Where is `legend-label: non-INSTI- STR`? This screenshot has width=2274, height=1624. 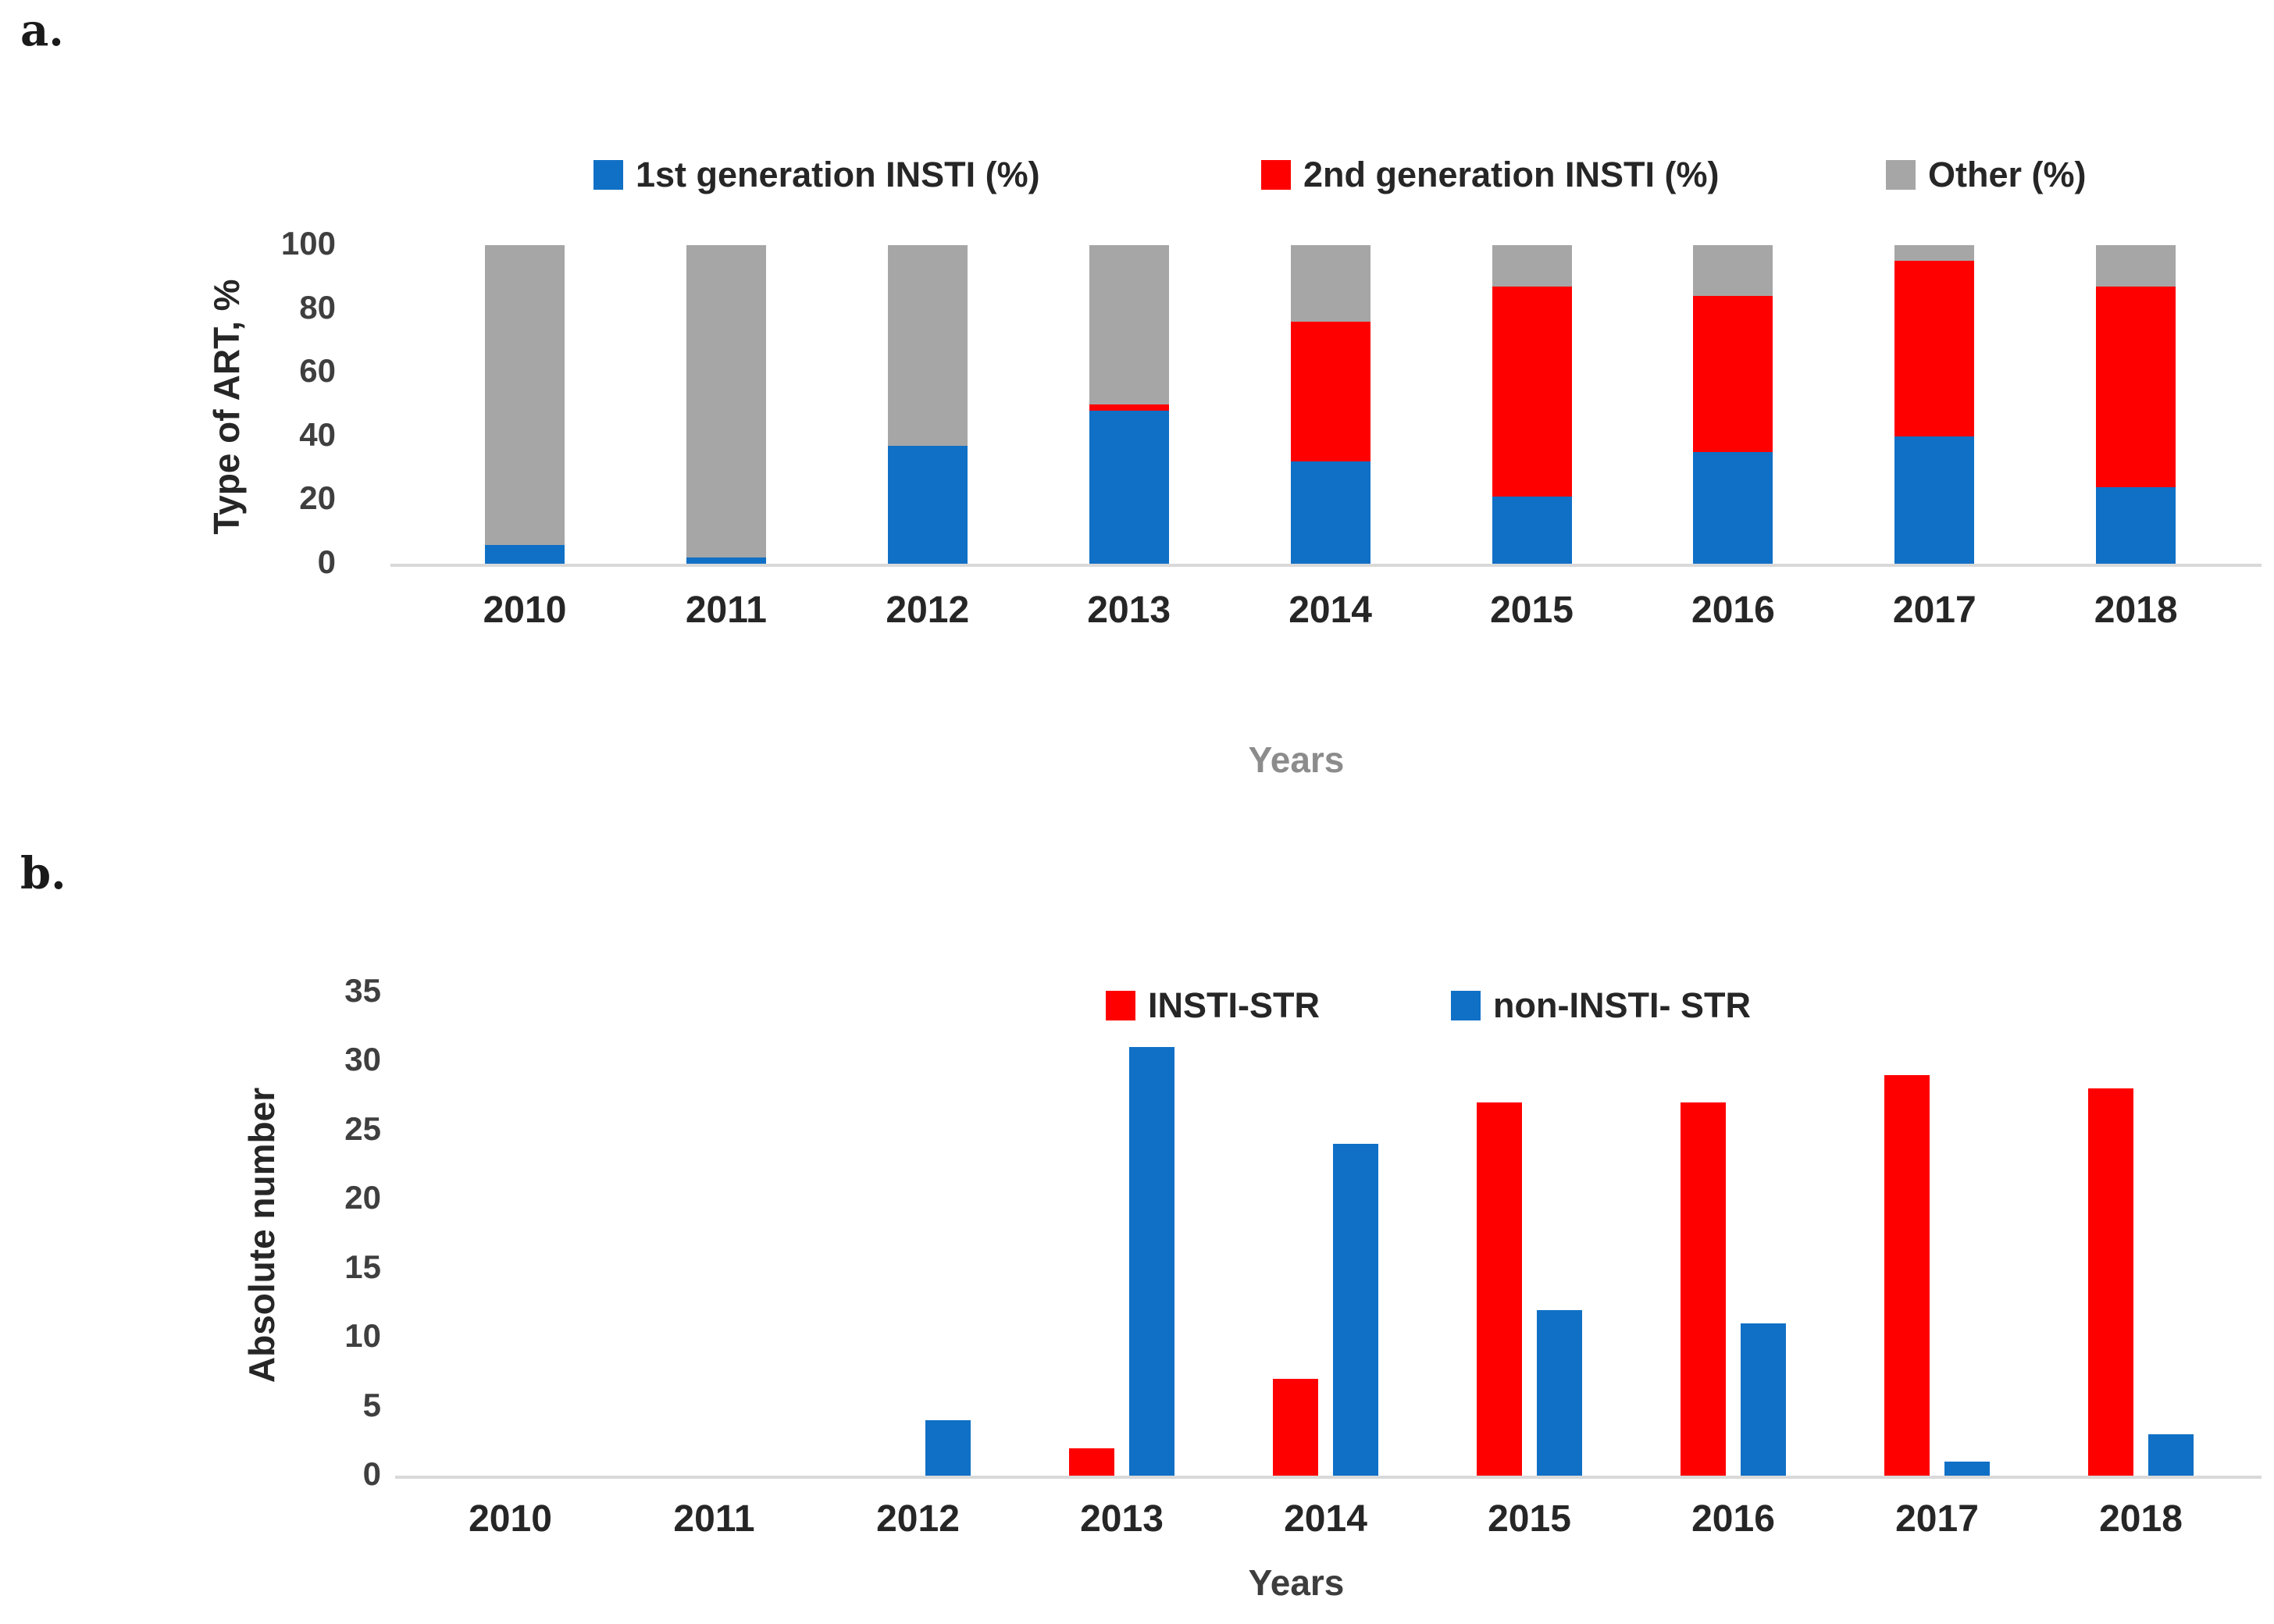
legend-label: non-INSTI- STR is located at coordinates (1622, 1005).